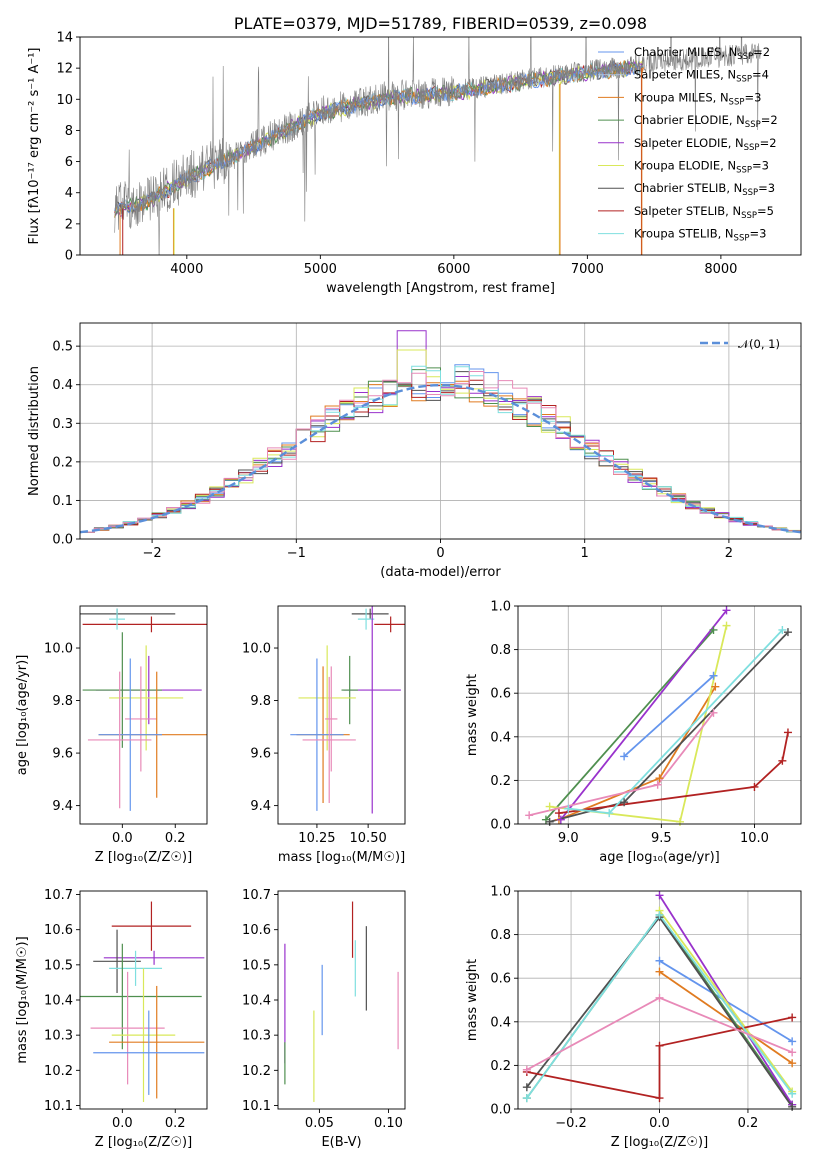  I want to click on legend-name: Kroupa ELODIE, N, so click(685, 166).